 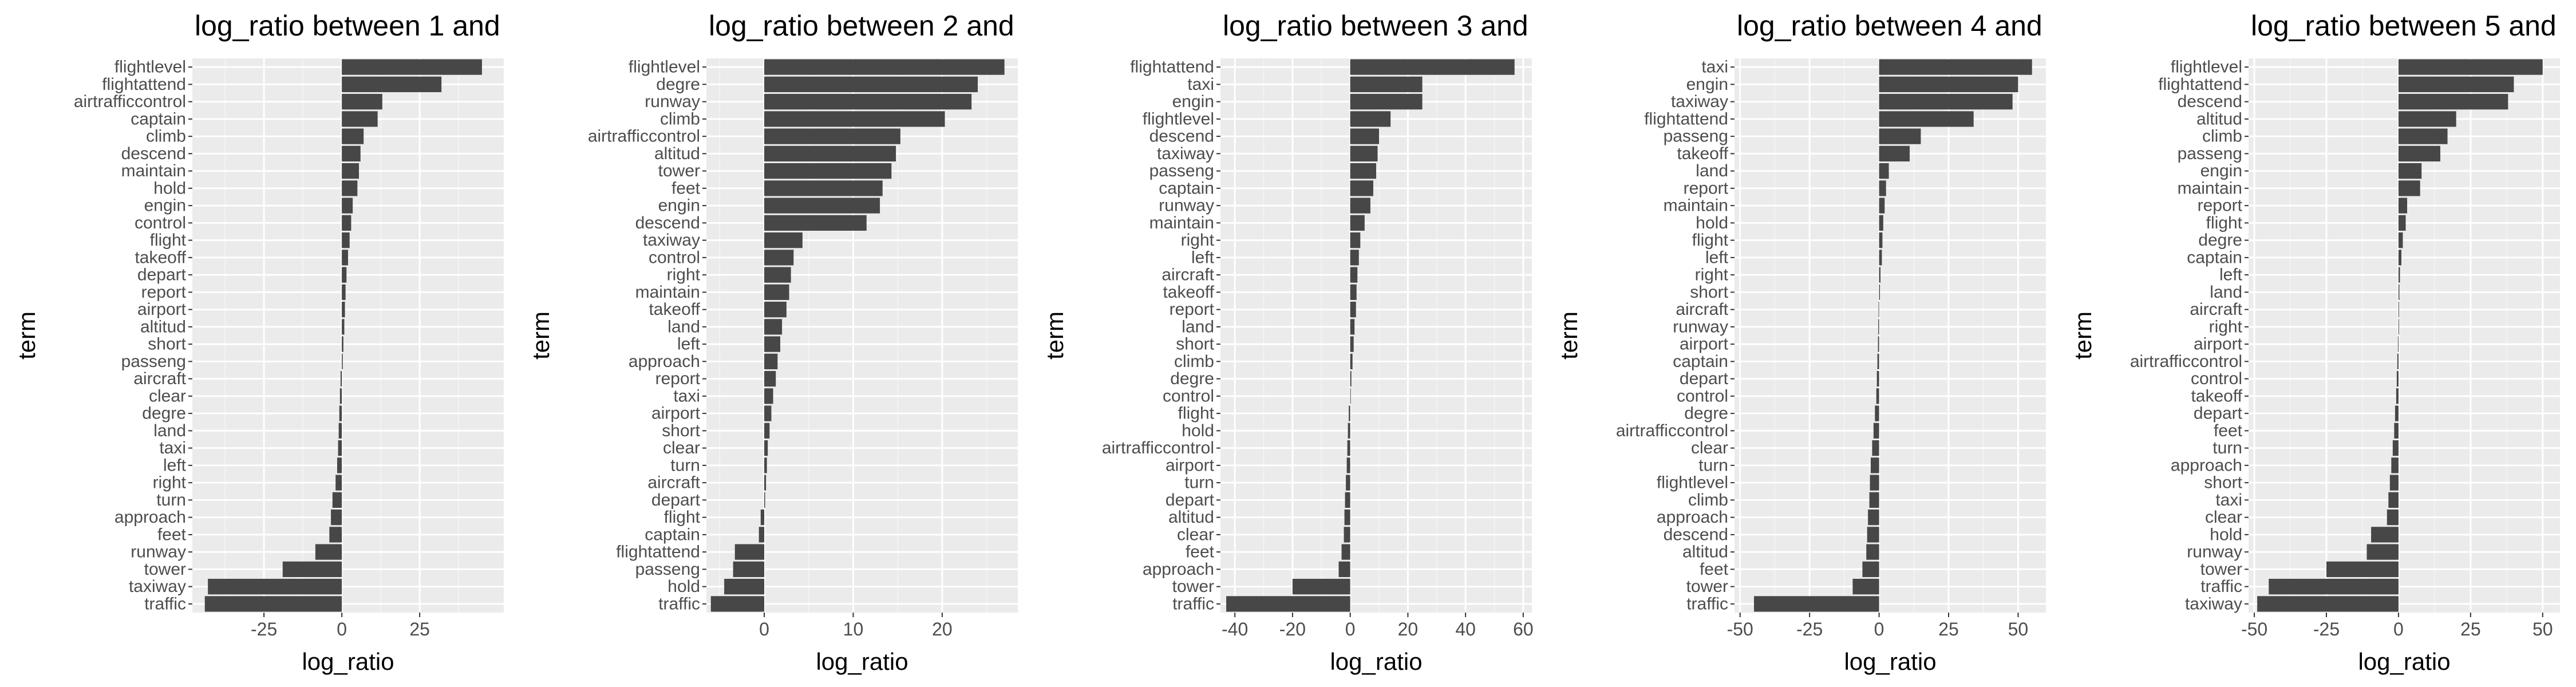 I want to click on term-label-airport: airport, so click(x=1190, y=465).